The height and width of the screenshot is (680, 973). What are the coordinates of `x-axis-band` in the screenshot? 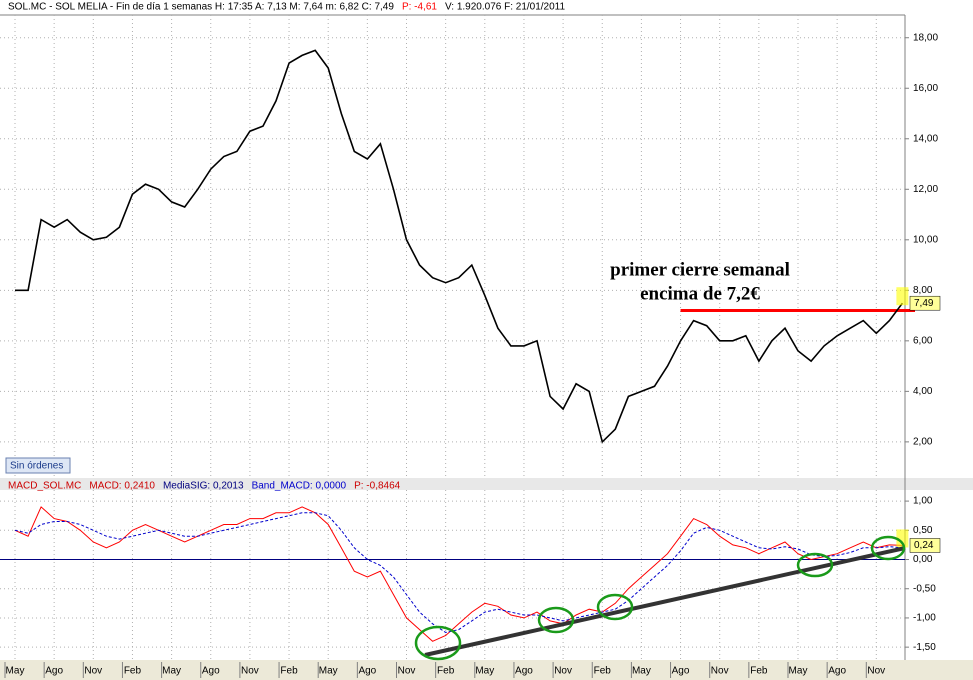 It's located at (486, 670).